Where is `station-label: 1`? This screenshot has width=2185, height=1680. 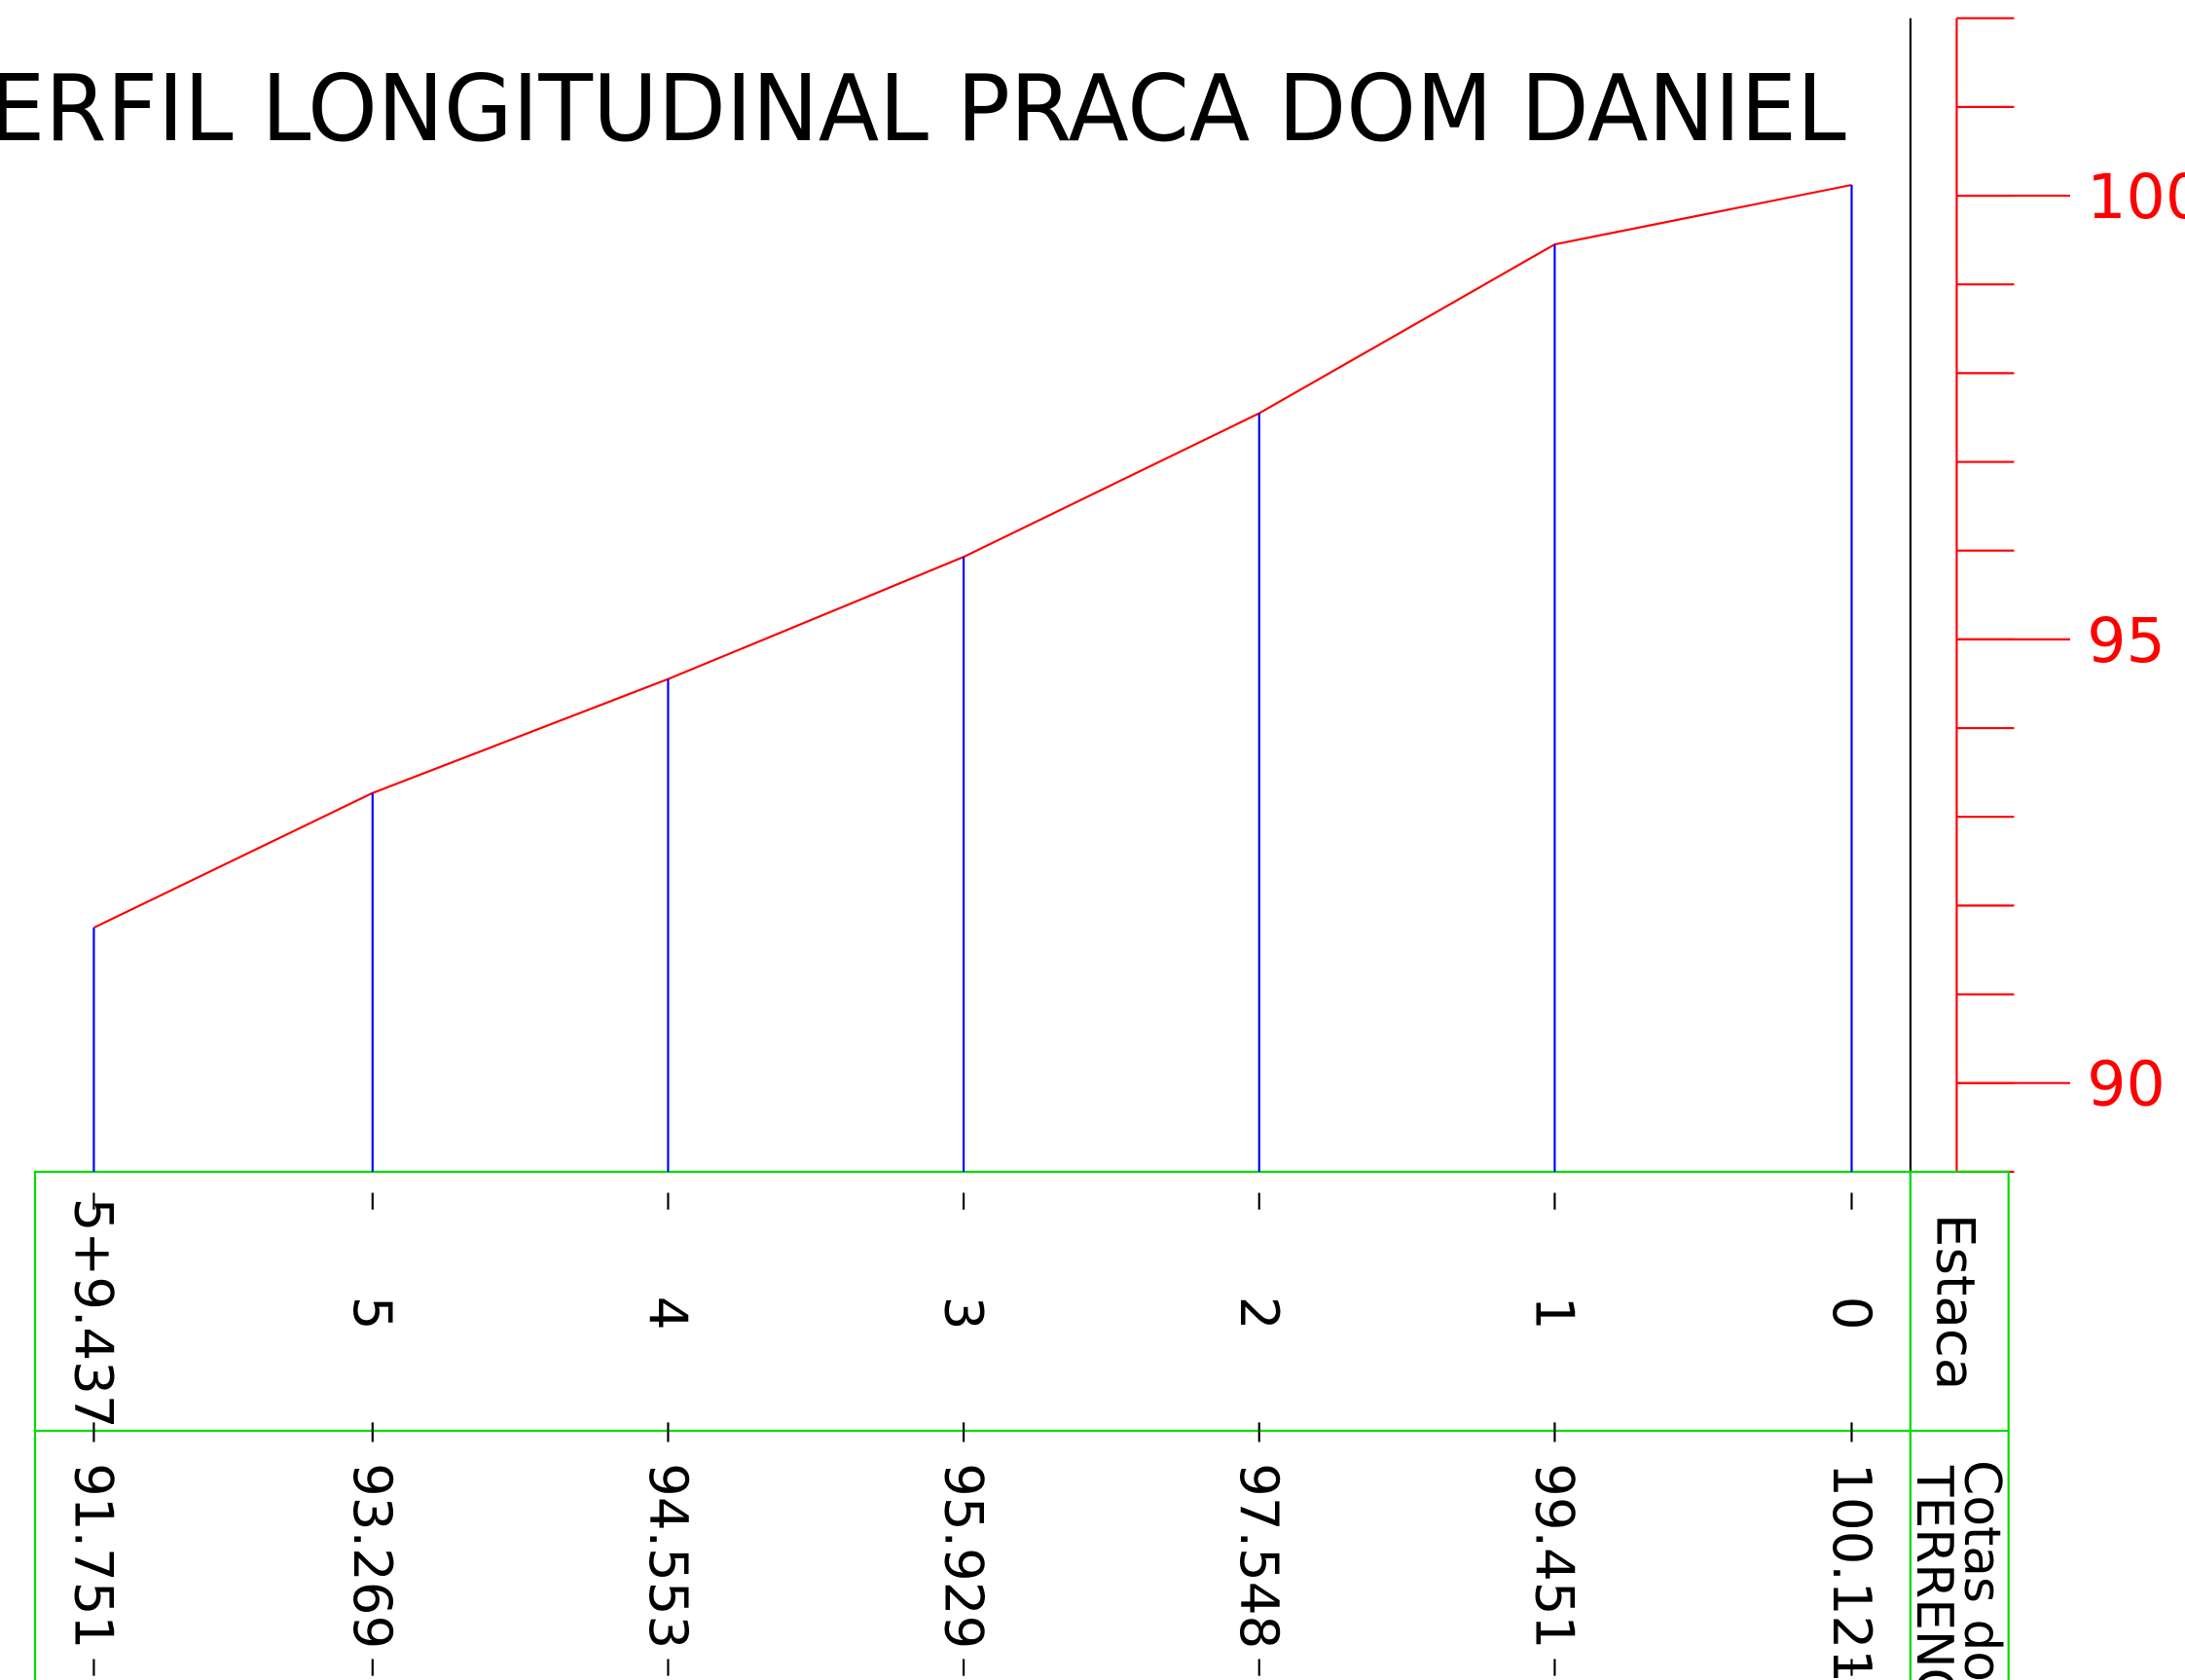
station-label: 1 is located at coordinates (1555, 1314).